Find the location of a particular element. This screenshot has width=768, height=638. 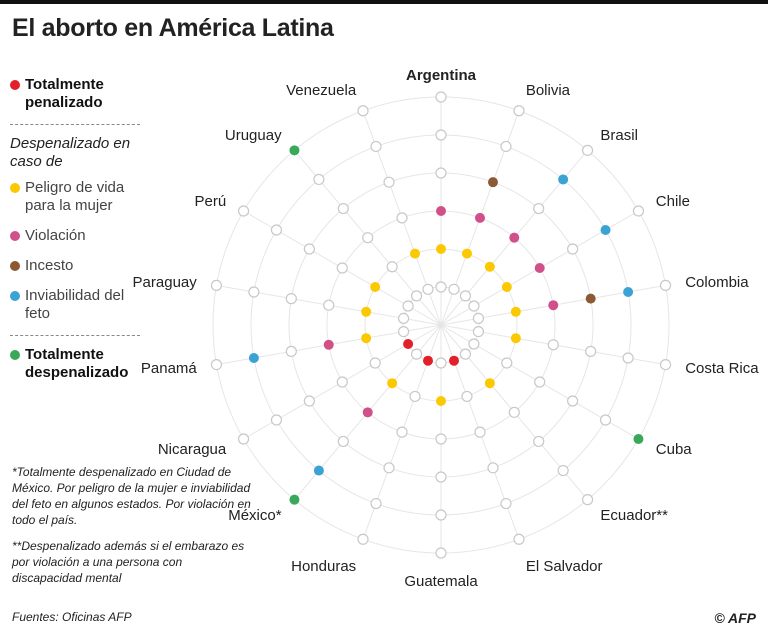

country-label: Venezuela is located at coordinates (321, 90).